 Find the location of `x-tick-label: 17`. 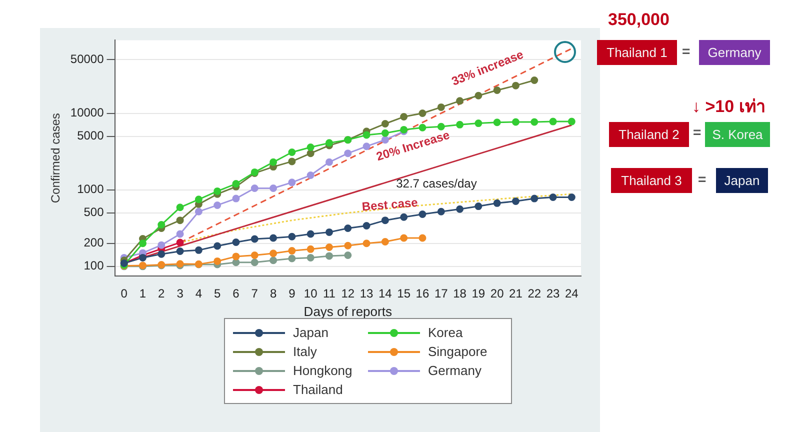

x-tick-label: 17 is located at coordinates (441, 293).